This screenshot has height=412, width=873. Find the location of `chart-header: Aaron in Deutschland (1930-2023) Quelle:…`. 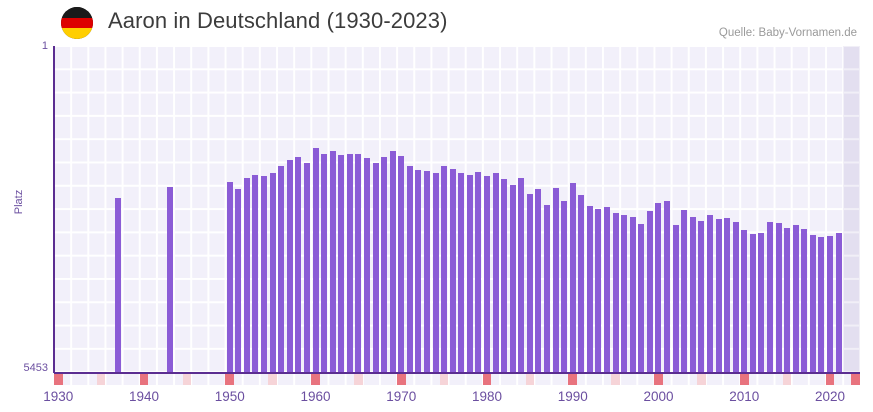

chart-header: Aaron in Deutschland (1930-2023) Quelle:… is located at coordinates (436, 22).